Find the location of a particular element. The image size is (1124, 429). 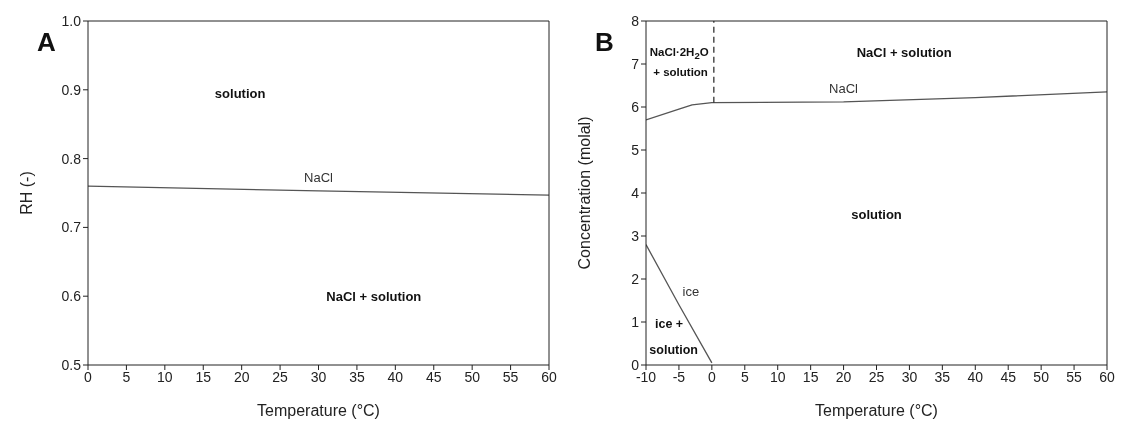

line-series is located at coordinates (876, 106).